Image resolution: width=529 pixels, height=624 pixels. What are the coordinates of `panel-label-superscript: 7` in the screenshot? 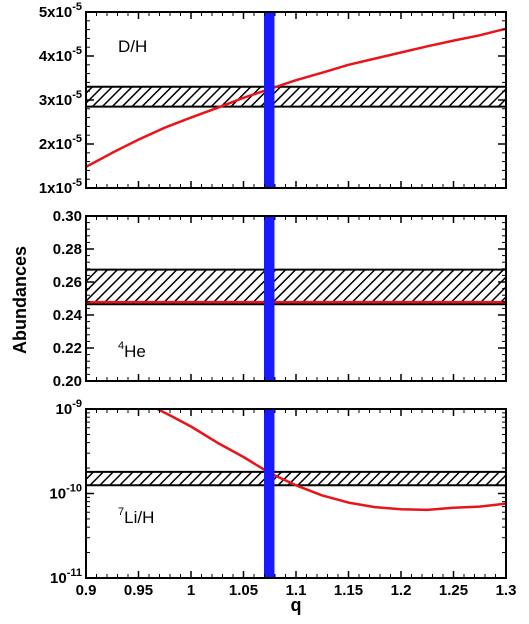 It's located at (121, 512).